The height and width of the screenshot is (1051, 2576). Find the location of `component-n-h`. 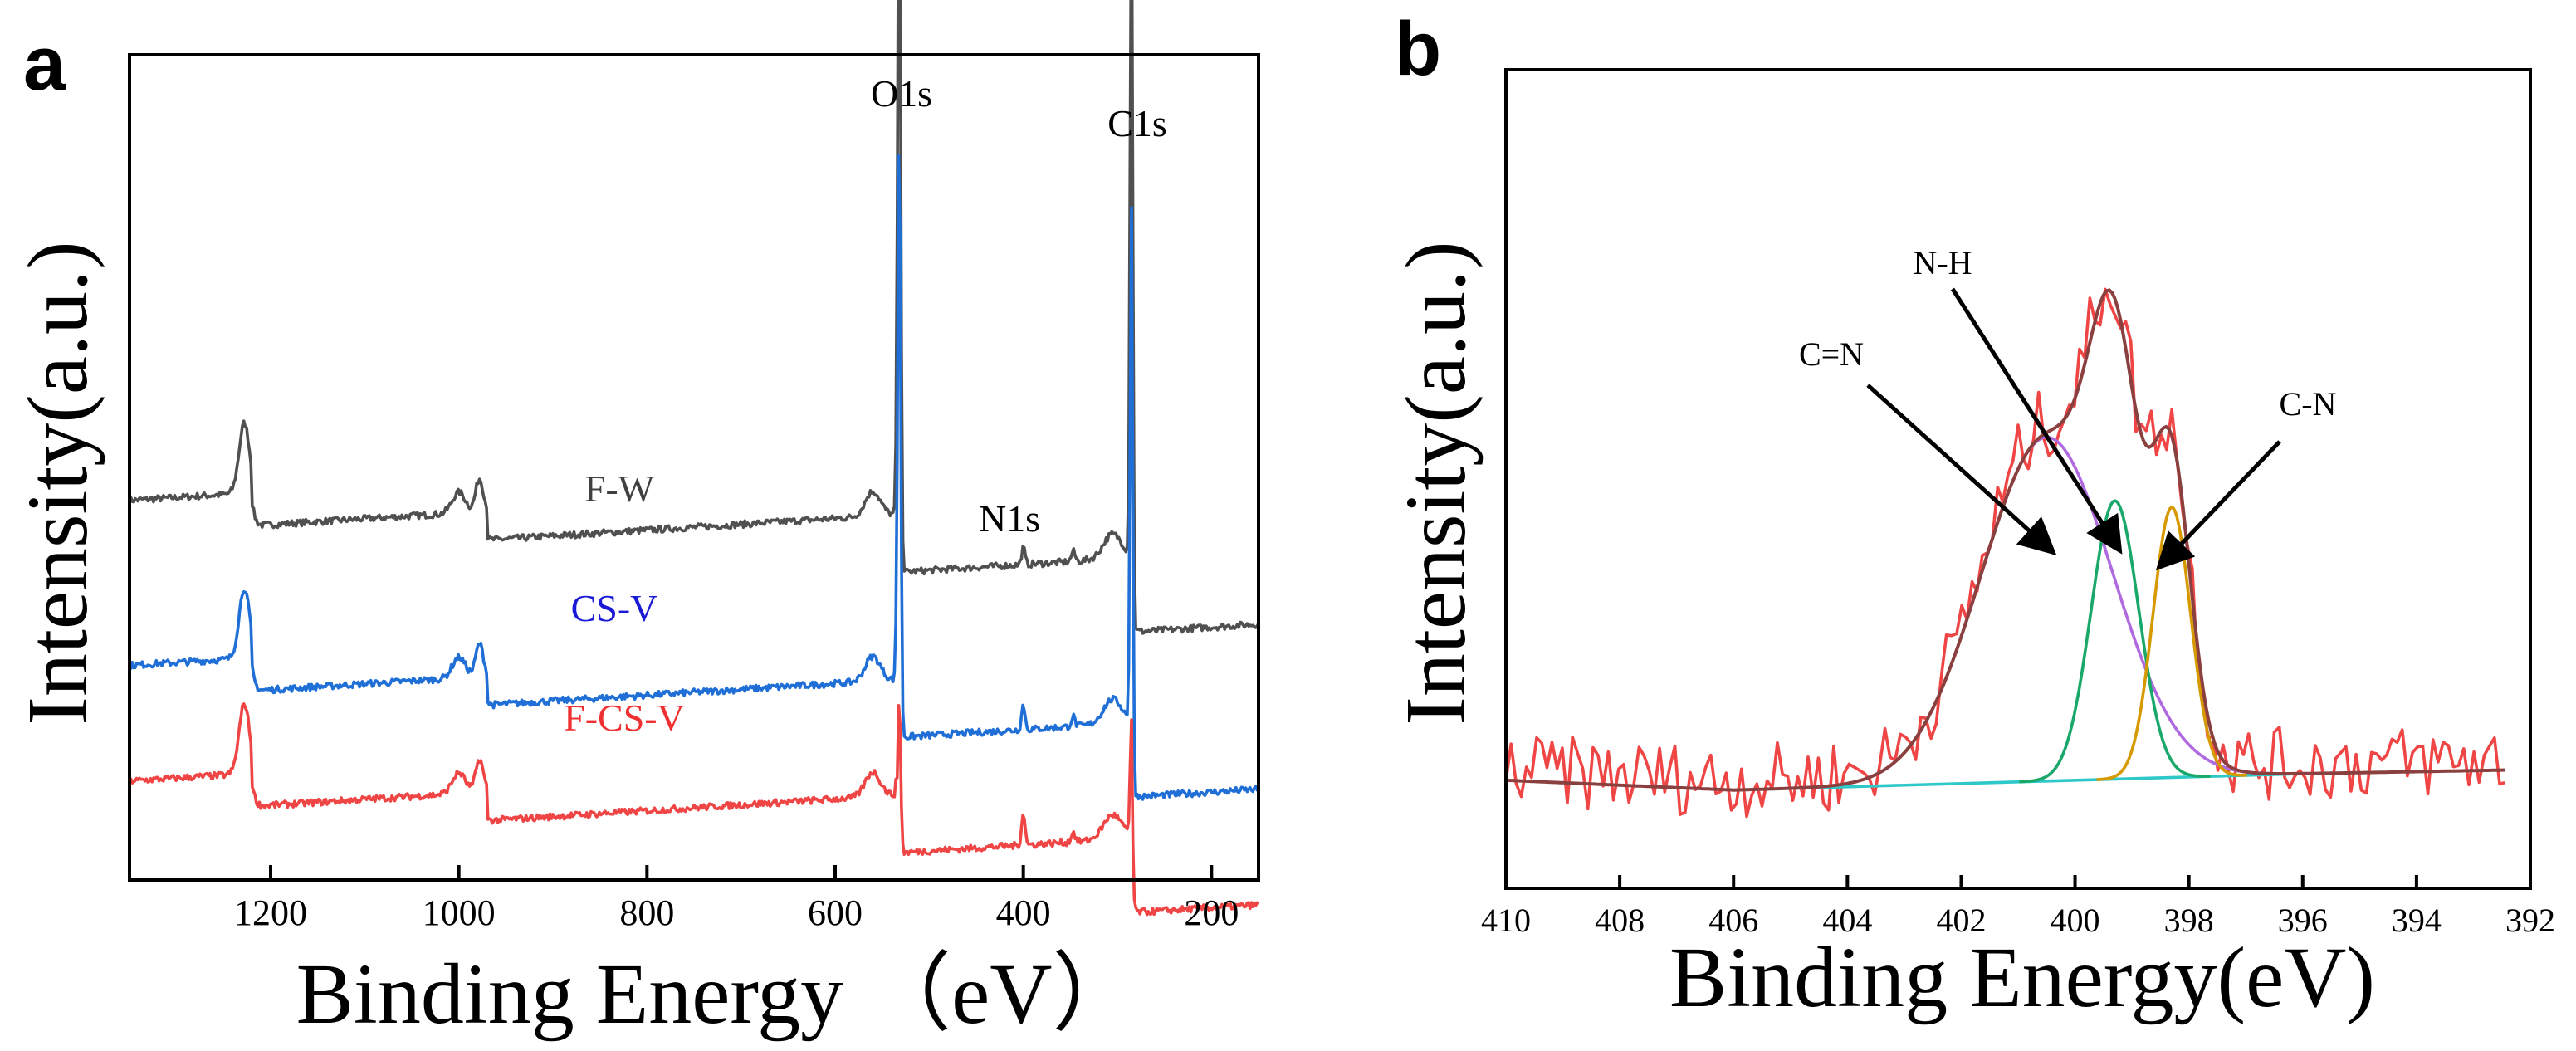

component-n-h is located at coordinates (2115, 641).